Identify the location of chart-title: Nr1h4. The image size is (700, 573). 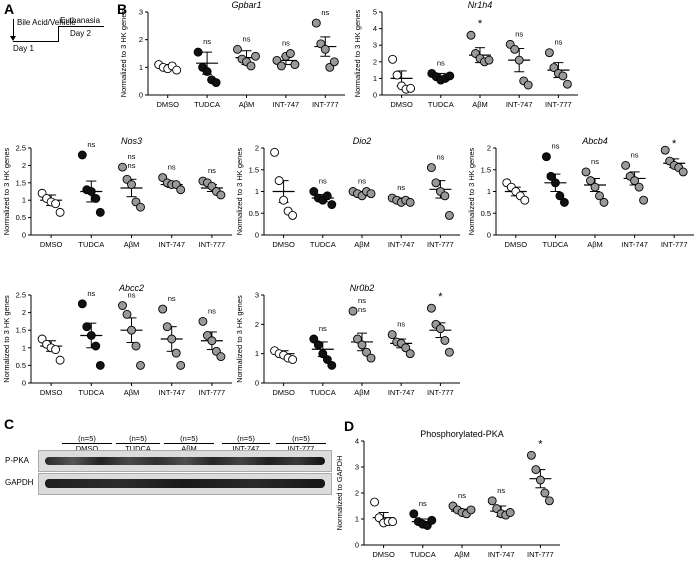
(480, 5).